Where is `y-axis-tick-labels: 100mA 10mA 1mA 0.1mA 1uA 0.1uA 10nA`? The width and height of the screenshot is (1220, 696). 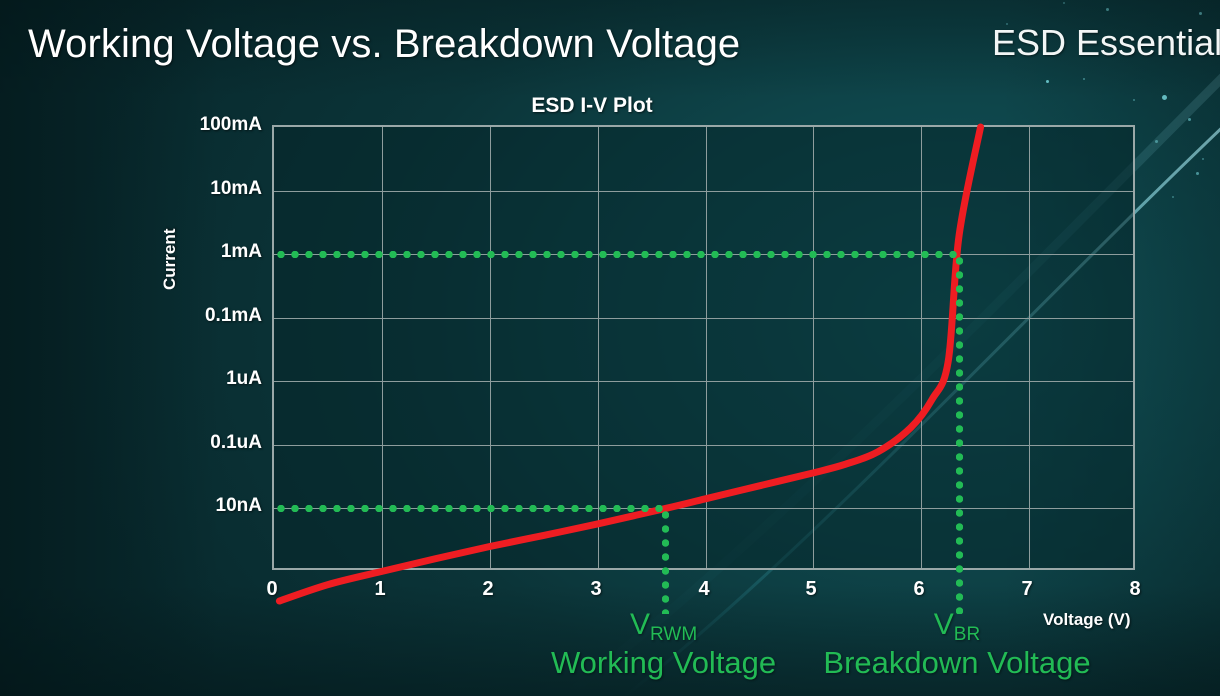
y-axis-tick-labels: 100mA 10mA 1mA 0.1mA 1uA 0.1uA 10nA is located at coordinates (181, 342).